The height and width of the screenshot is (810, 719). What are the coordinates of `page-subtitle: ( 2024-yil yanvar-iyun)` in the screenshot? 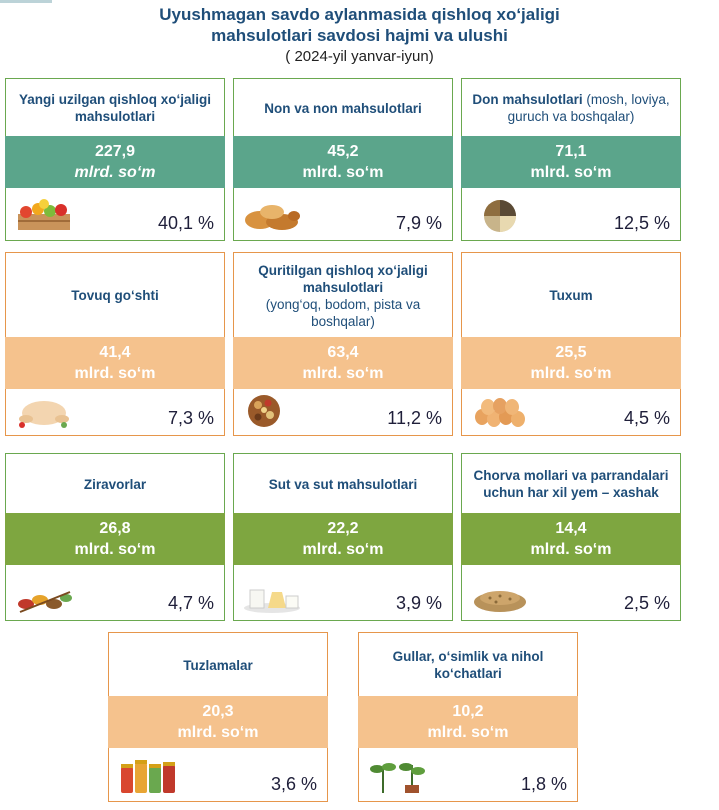 It's located at (359, 56).